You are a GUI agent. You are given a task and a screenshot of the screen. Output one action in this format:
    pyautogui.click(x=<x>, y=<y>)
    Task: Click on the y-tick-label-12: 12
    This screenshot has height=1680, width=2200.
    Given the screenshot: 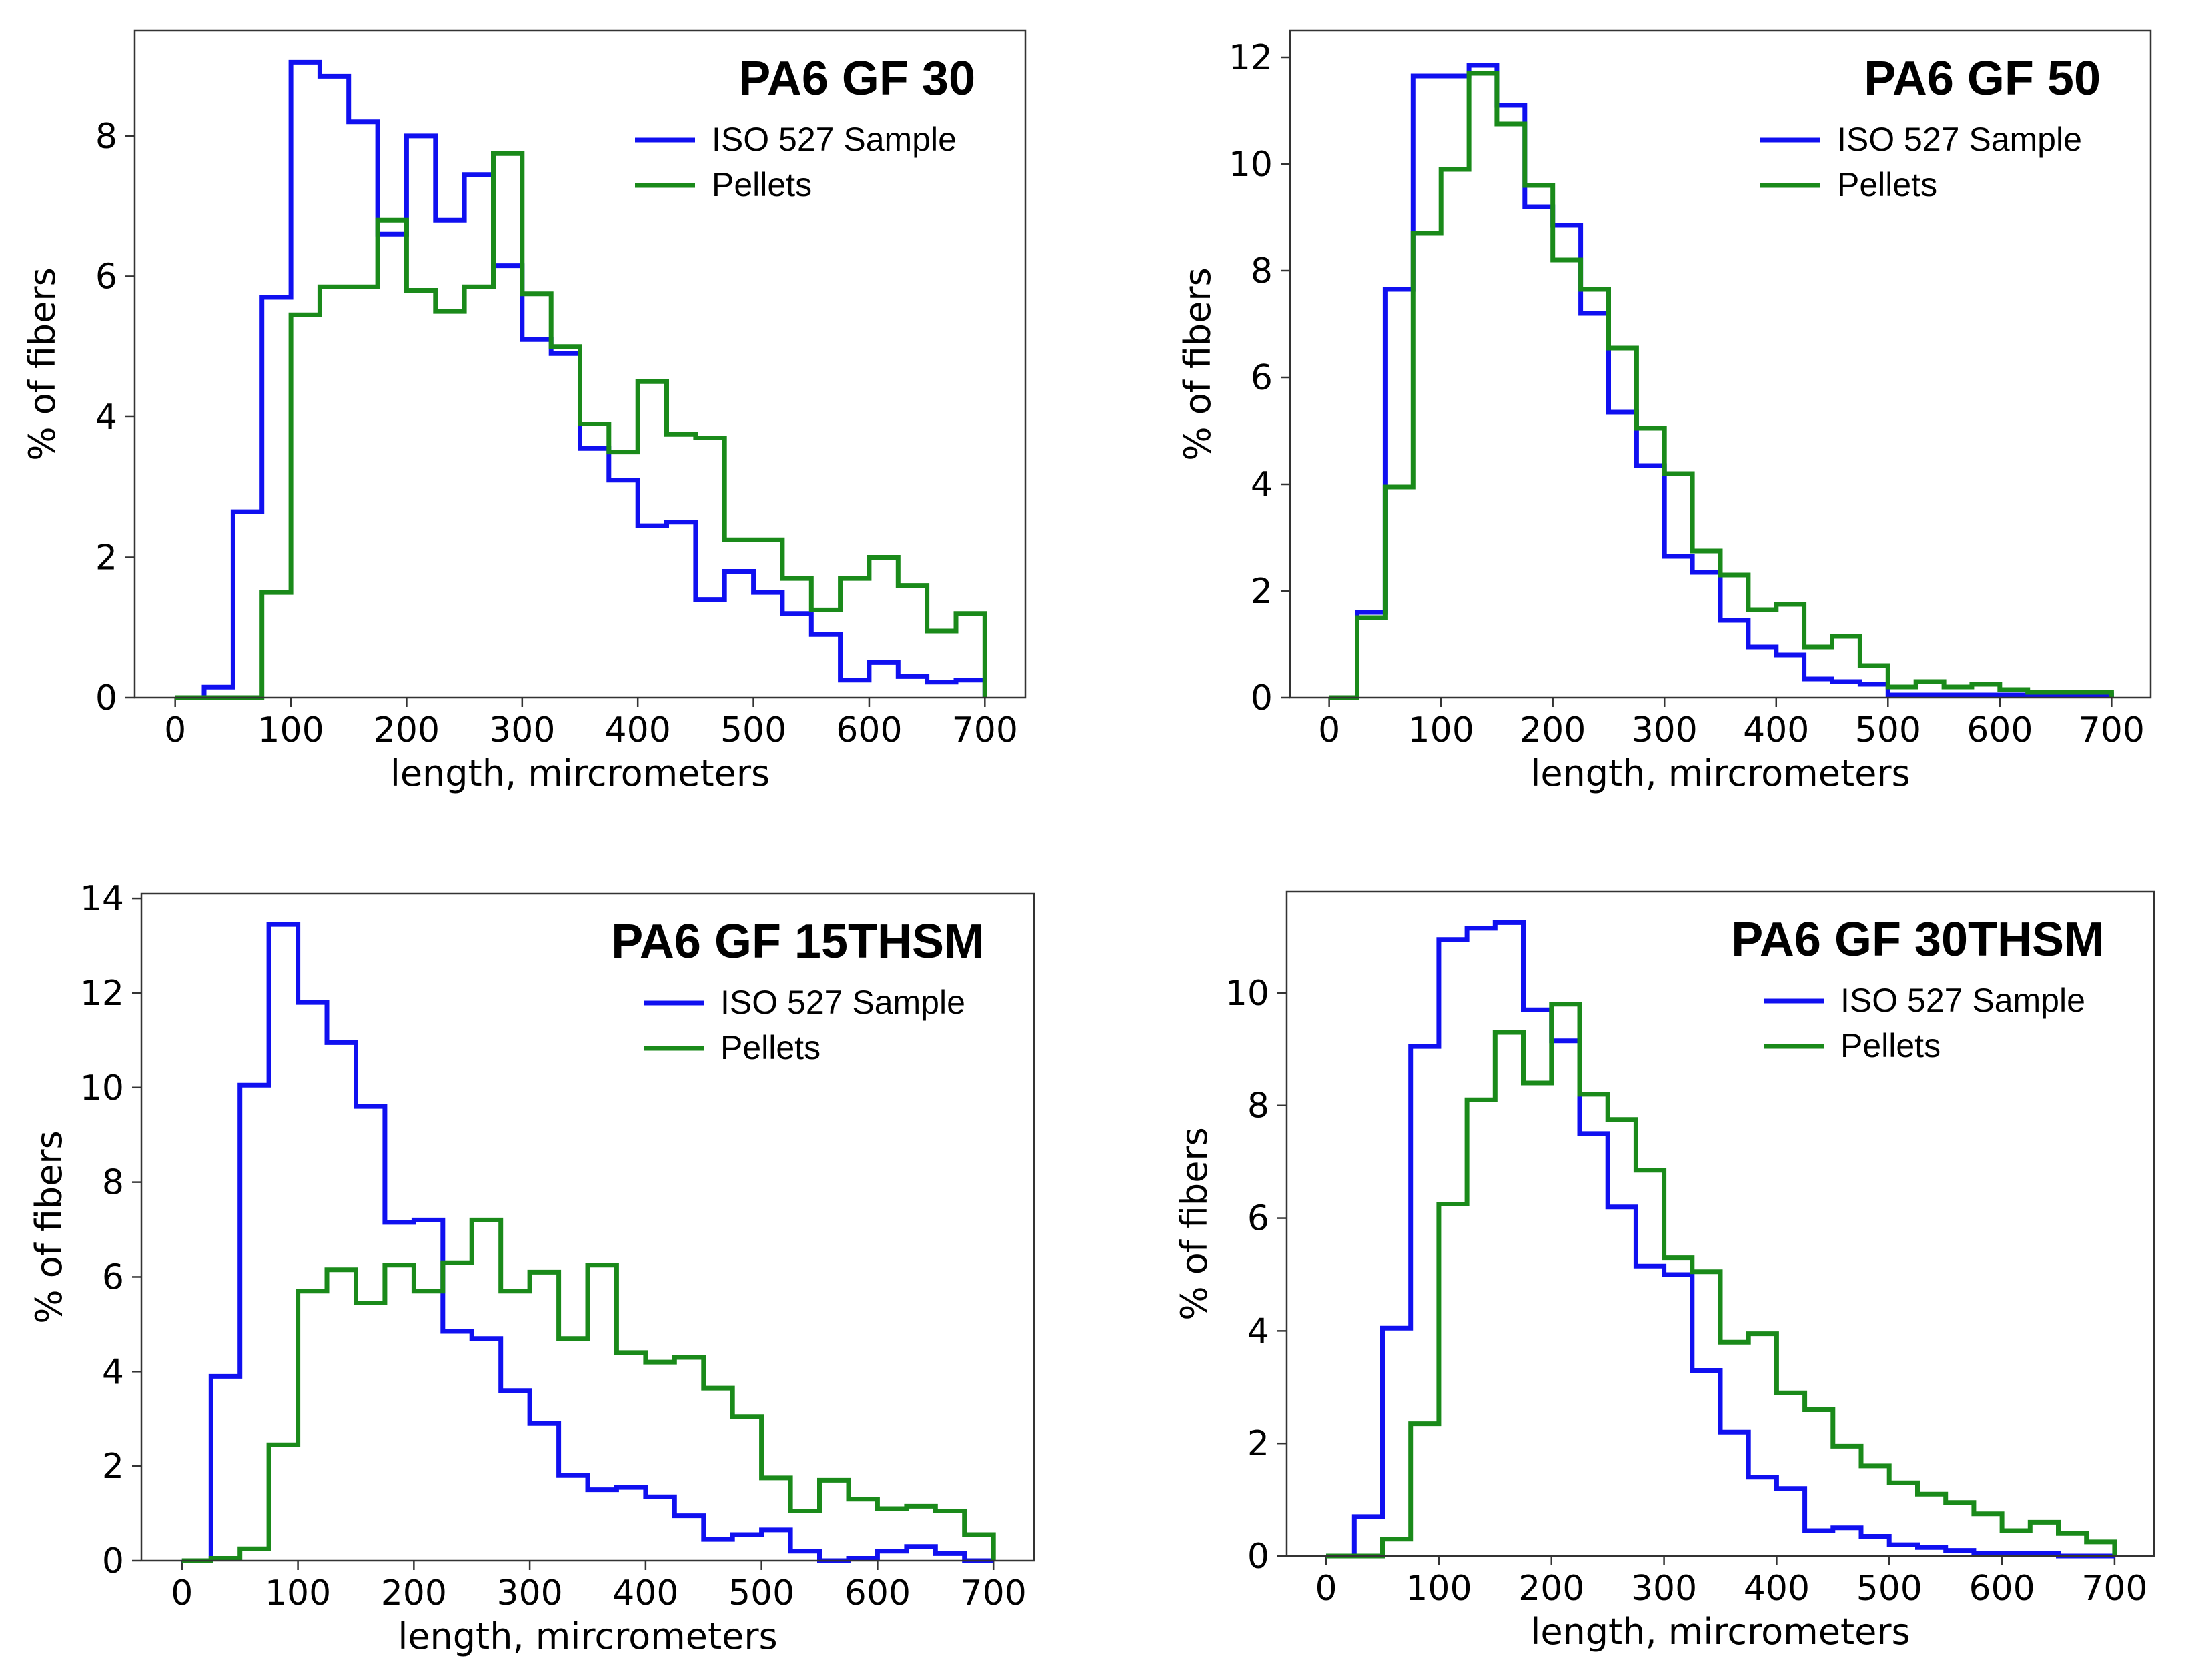 What is the action you would take?
    pyautogui.click(x=1251, y=58)
    